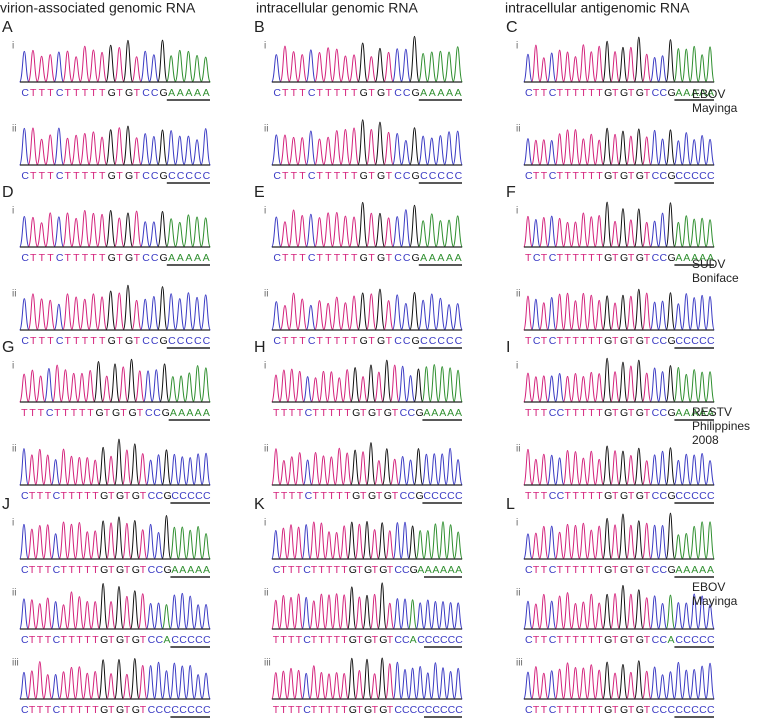 The image size is (757, 719). What do you see at coordinates (116, 710) in the screenshot?
I see `sequence: CTTTCTTTTTGTGTGTCCCCCCCC` at bounding box center [116, 710].